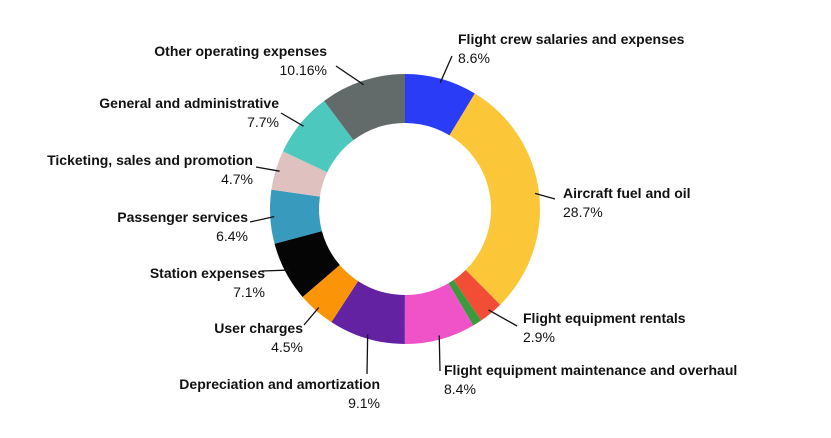 This screenshot has width=831, height=438. Describe the element at coordinates (474, 58) in the screenshot. I see `slice-value-0: 8.6%` at that location.